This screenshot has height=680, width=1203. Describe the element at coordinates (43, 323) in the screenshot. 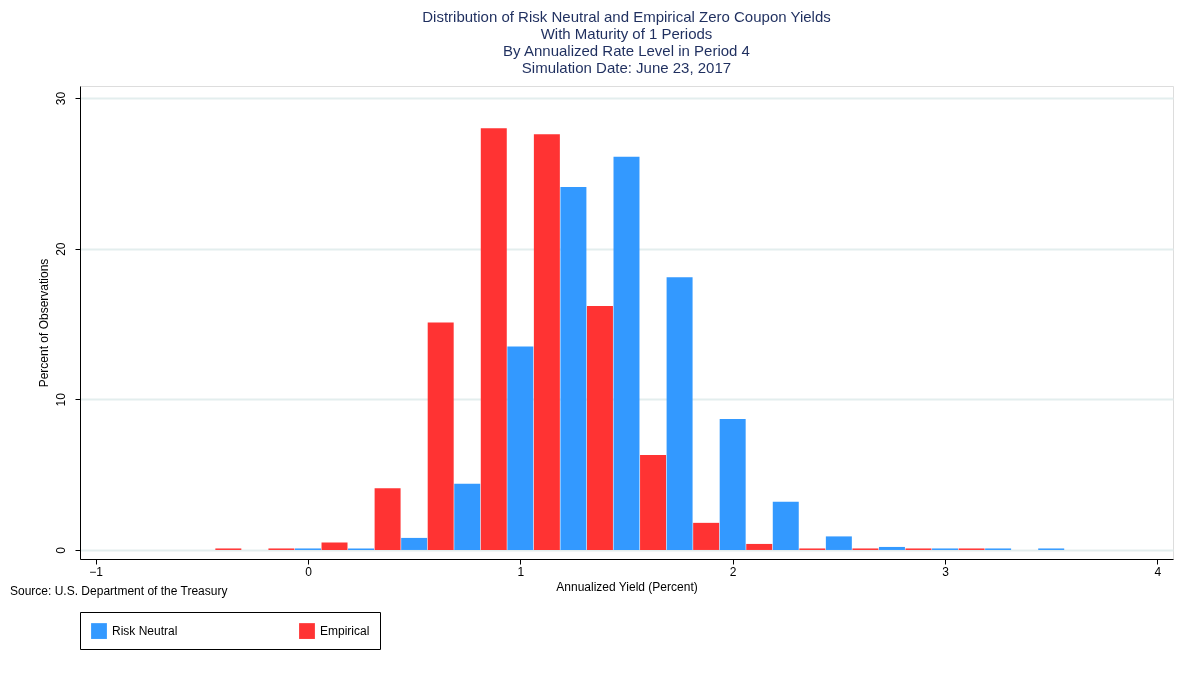

I see `y-axis-title: Percent of Observations` at that location.